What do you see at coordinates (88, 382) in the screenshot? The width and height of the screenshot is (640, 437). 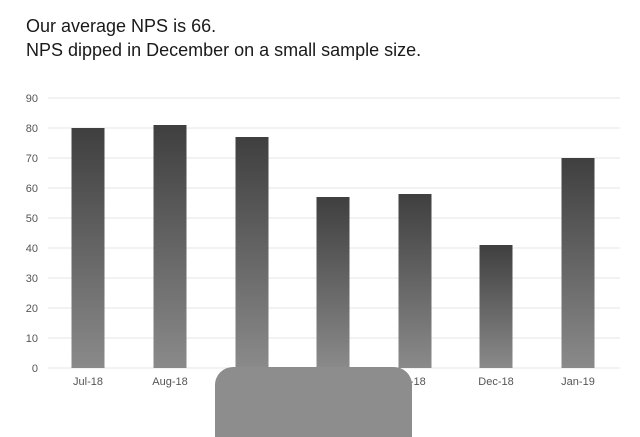 I see `x-tick-label: Jul-18` at bounding box center [88, 382].